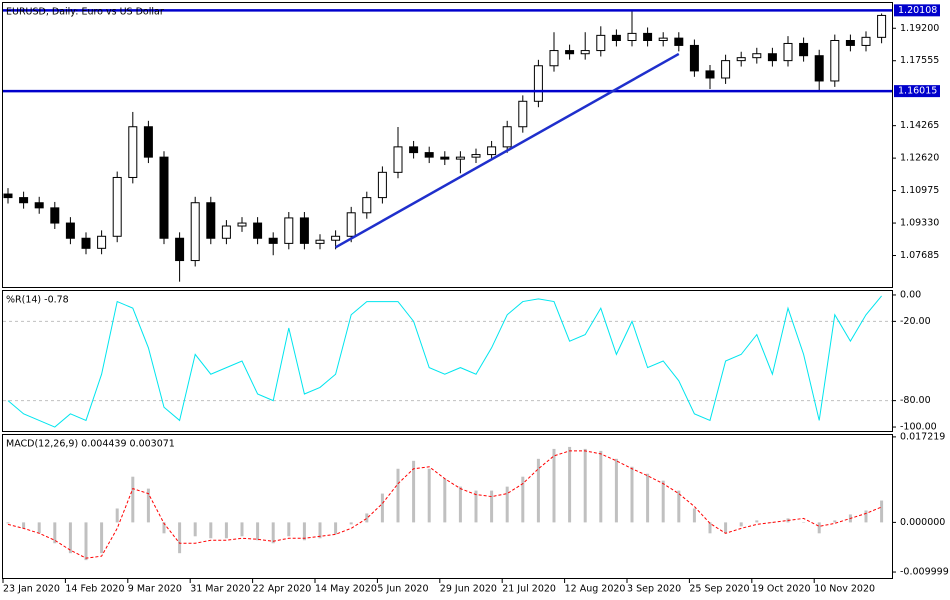  I want to click on y-tick-label: -80.00, so click(915, 400).